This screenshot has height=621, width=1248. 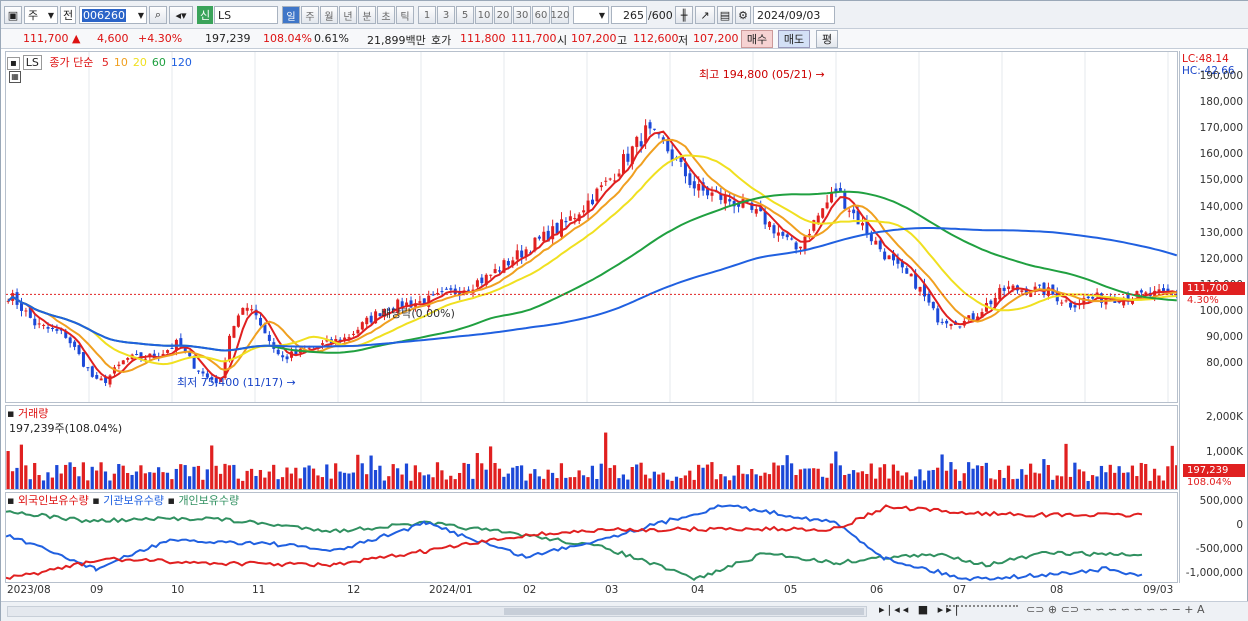 What do you see at coordinates (560, 15) in the screenshot?
I see `minute-tab-120: 120` at bounding box center [560, 15].